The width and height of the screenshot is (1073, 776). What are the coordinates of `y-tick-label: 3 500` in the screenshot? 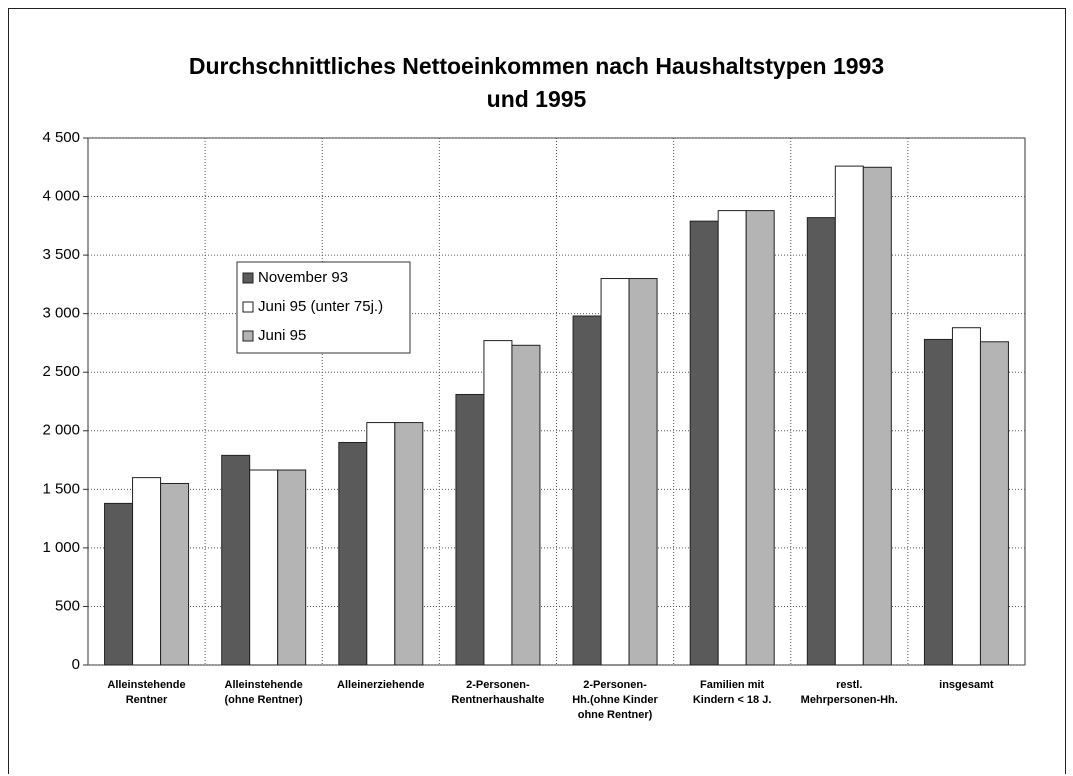 It's located at (61, 254).